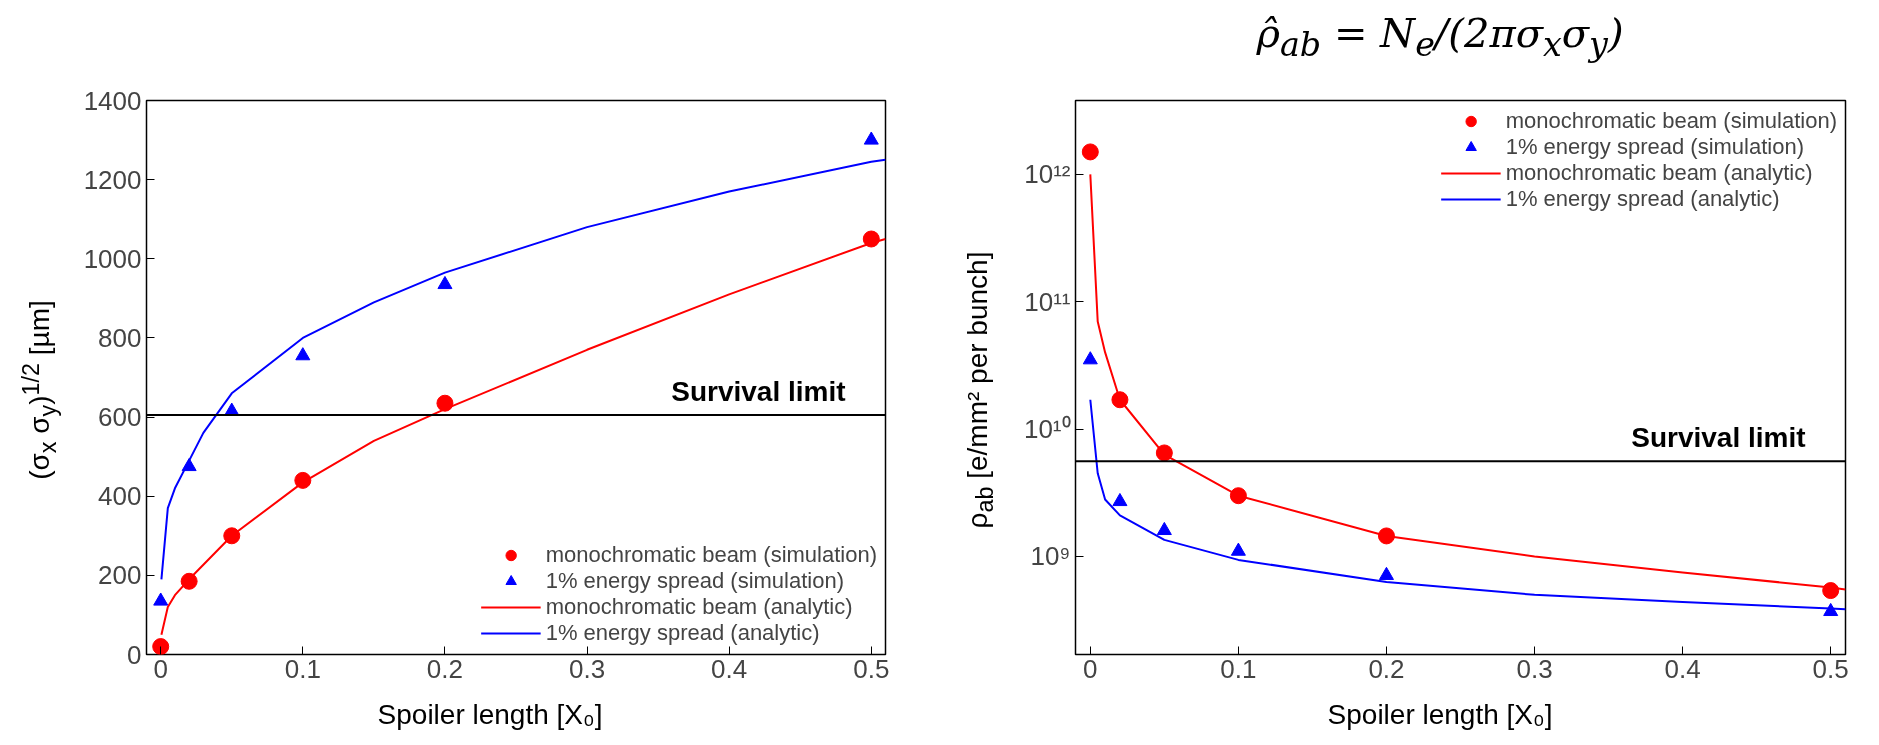 This screenshot has height=745, width=1879. Describe the element at coordinates (120, 337) in the screenshot. I see `y-tick-label: 800` at that location.